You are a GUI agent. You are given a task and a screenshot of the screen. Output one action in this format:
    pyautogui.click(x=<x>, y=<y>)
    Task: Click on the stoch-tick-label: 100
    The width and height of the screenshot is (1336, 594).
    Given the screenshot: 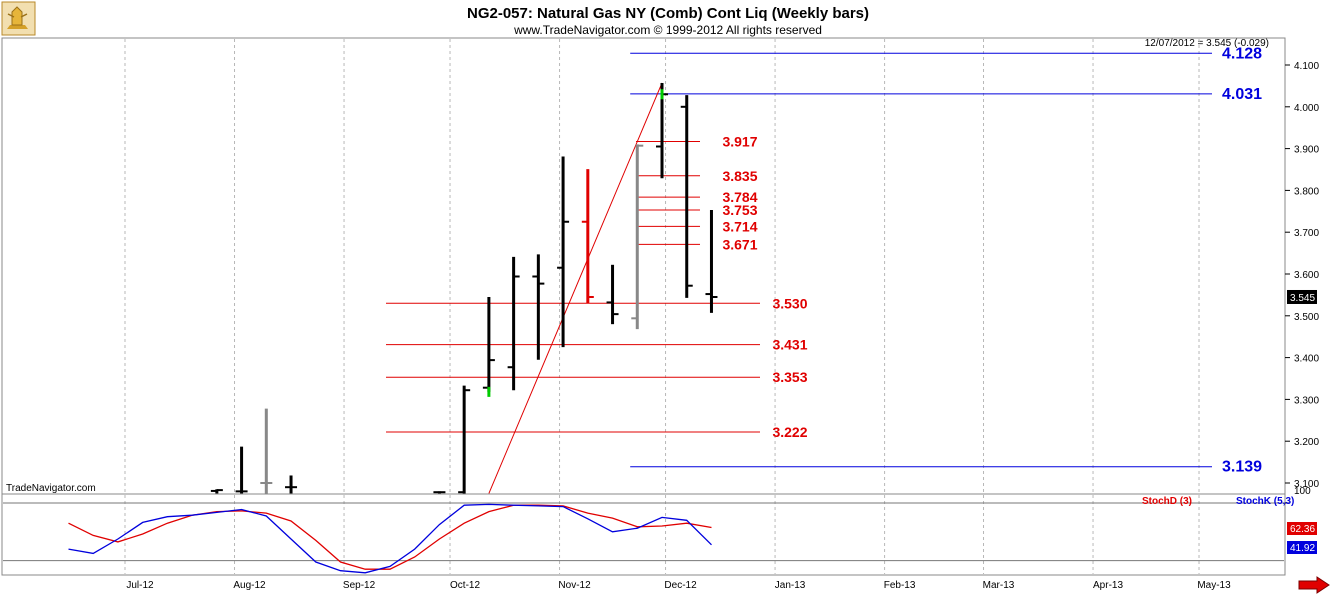 What is the action you would take?
    pyautogui.click(x=1302, y=491)
    